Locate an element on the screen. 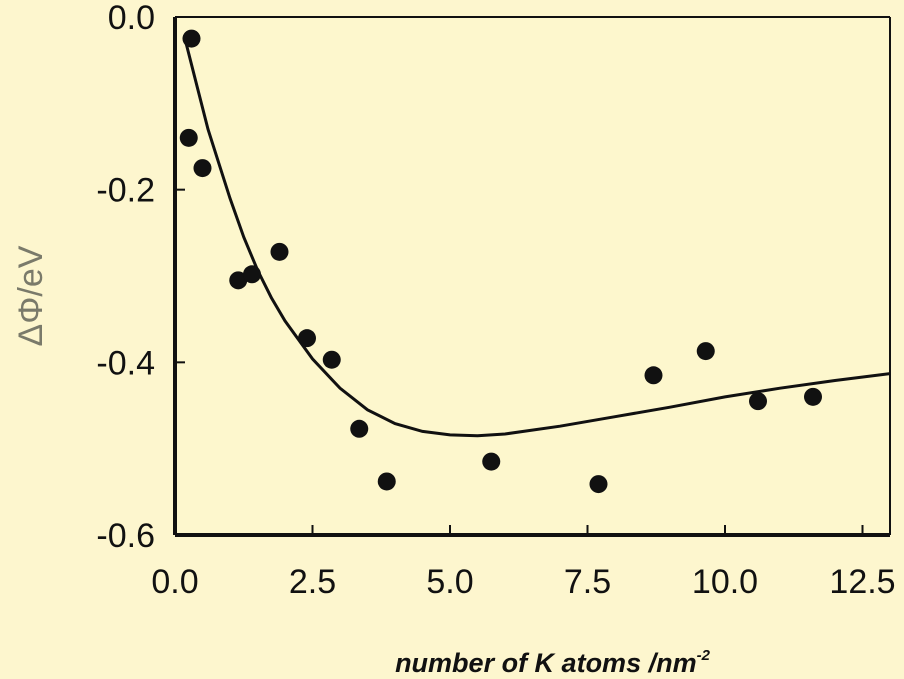 Image resolution: width=904 pixels, height=679 pixels. x-tick-label: 0.0 is located at coordinates (174, 582).